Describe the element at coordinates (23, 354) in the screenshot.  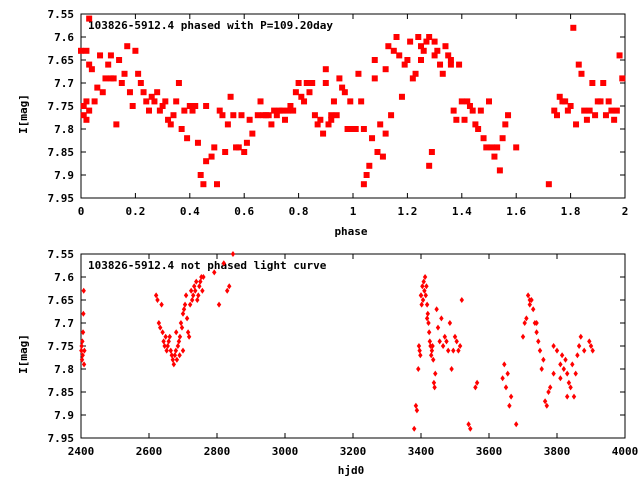
I see `y-axis-label: I[mag]` at that location.